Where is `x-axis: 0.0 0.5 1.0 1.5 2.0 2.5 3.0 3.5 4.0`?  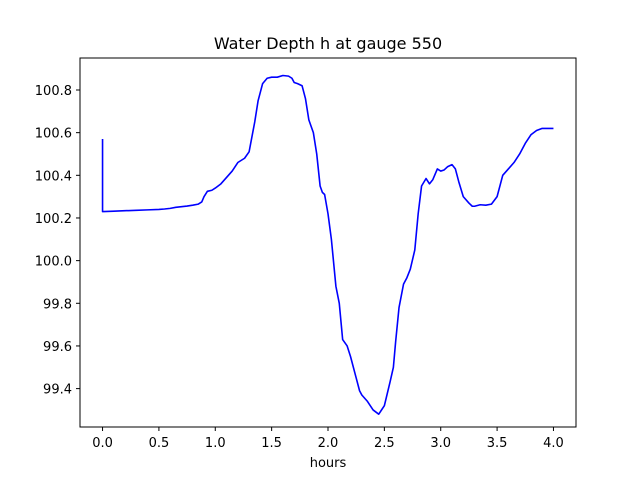
x-axis: 0.0 0.5 1.0 1.5 2.0 2.5 3.0 3.5 4.0 is located at coordinates (328, 439).